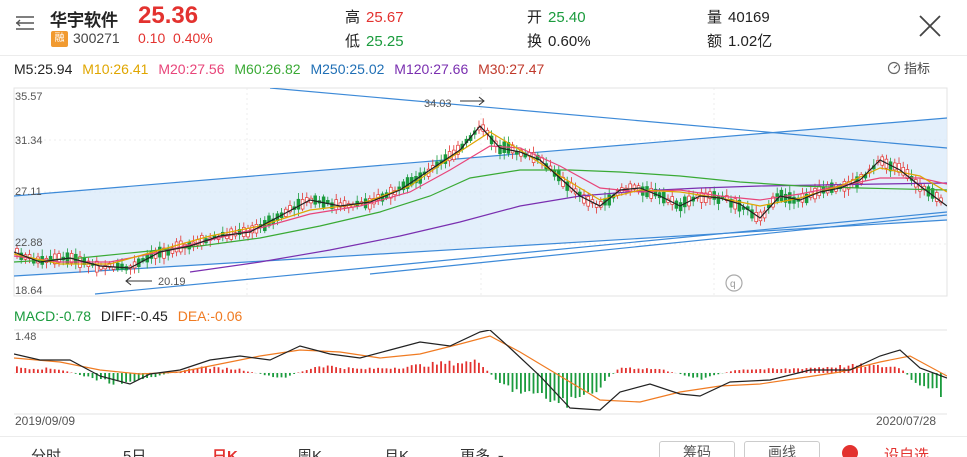  Describe the element at coordinates (353, 17) in the screenshot. I see `high-label: 高` at that location.